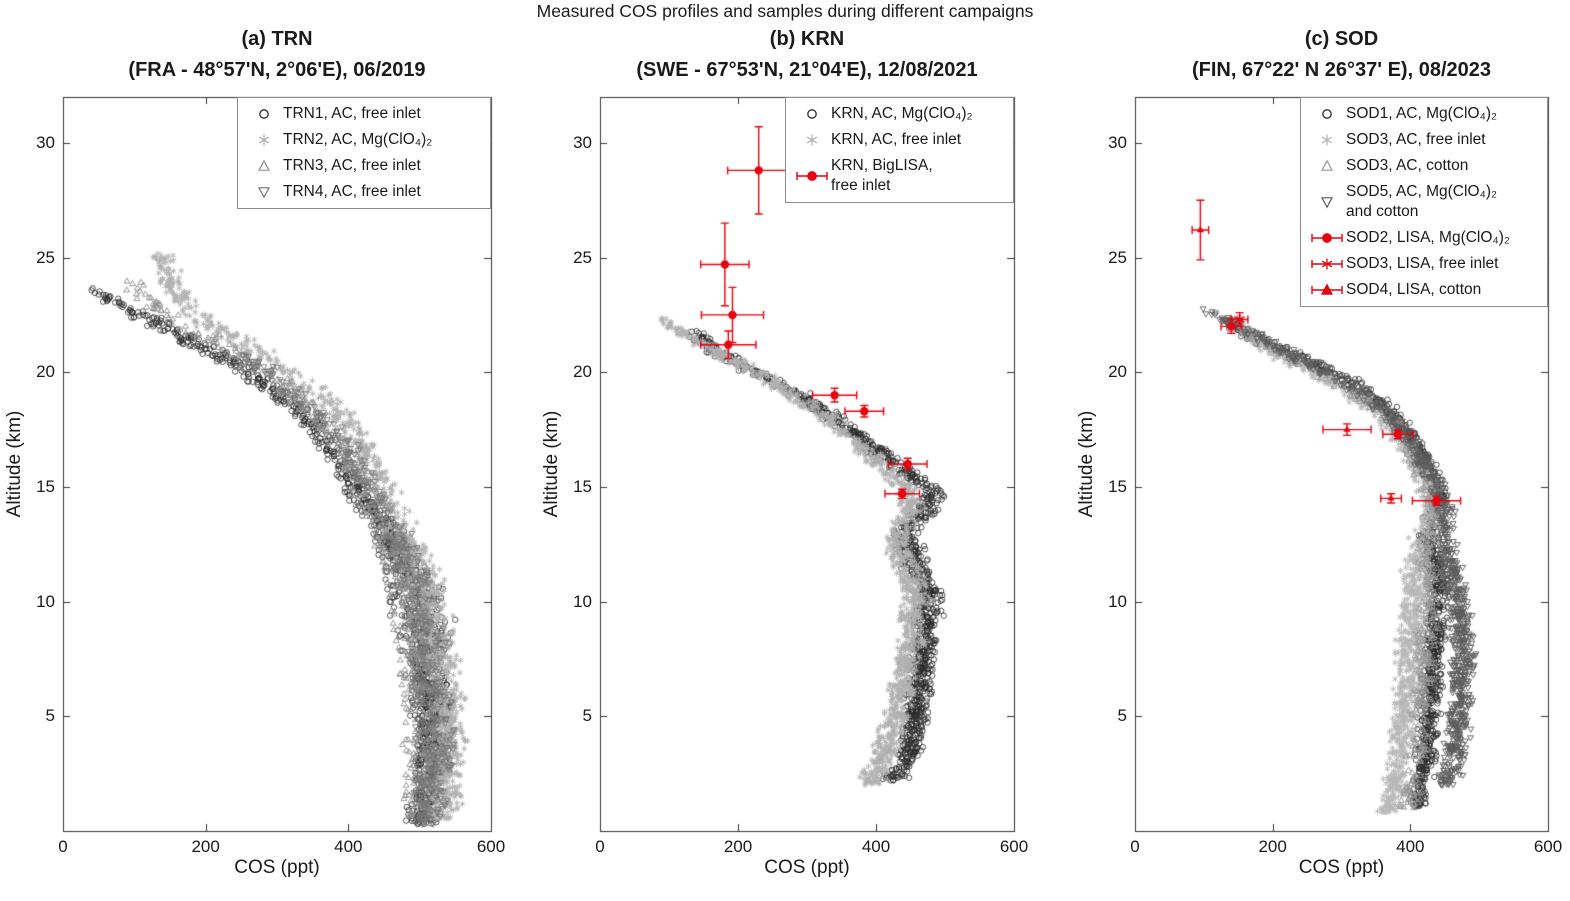 This screenshot has height=901, width=1570. I want to click on legend-item-label: TRN2, AC, Mg(ClO₄)₂, so click(357, 140).